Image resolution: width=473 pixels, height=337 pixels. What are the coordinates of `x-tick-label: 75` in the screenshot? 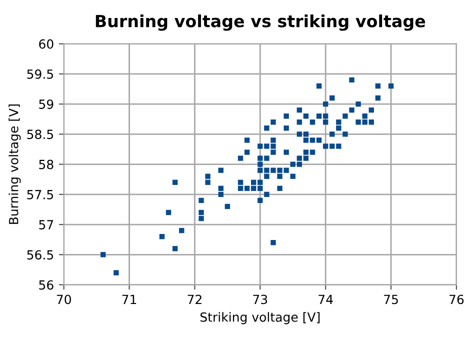 It's located at (391, 299).